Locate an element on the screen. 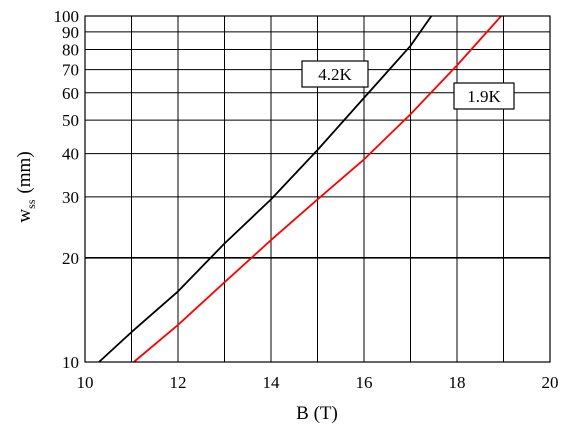 The width and height of the screenshot is (563, 429). legend-box-4-2k is located at coordinates (335, 74).